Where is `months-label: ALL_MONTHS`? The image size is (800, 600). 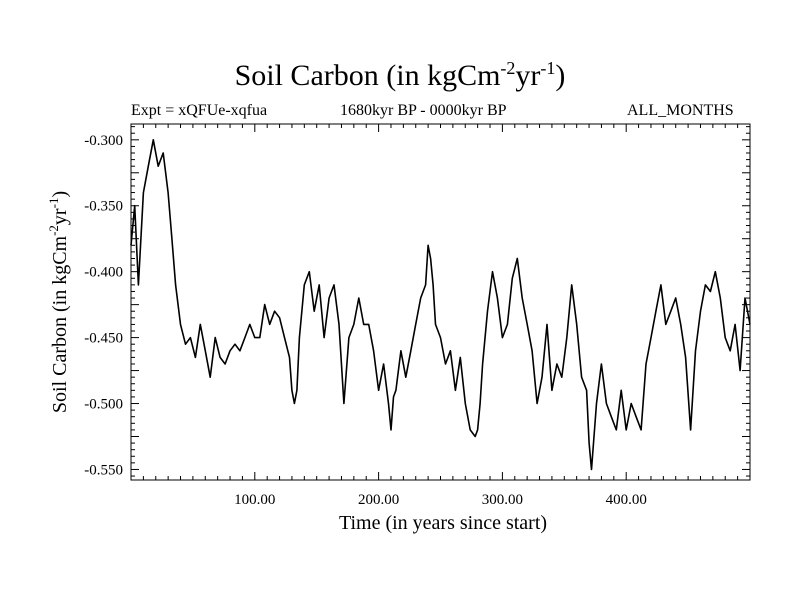 months-label: ALL_MONTHS is located at coordinates (680, 110).